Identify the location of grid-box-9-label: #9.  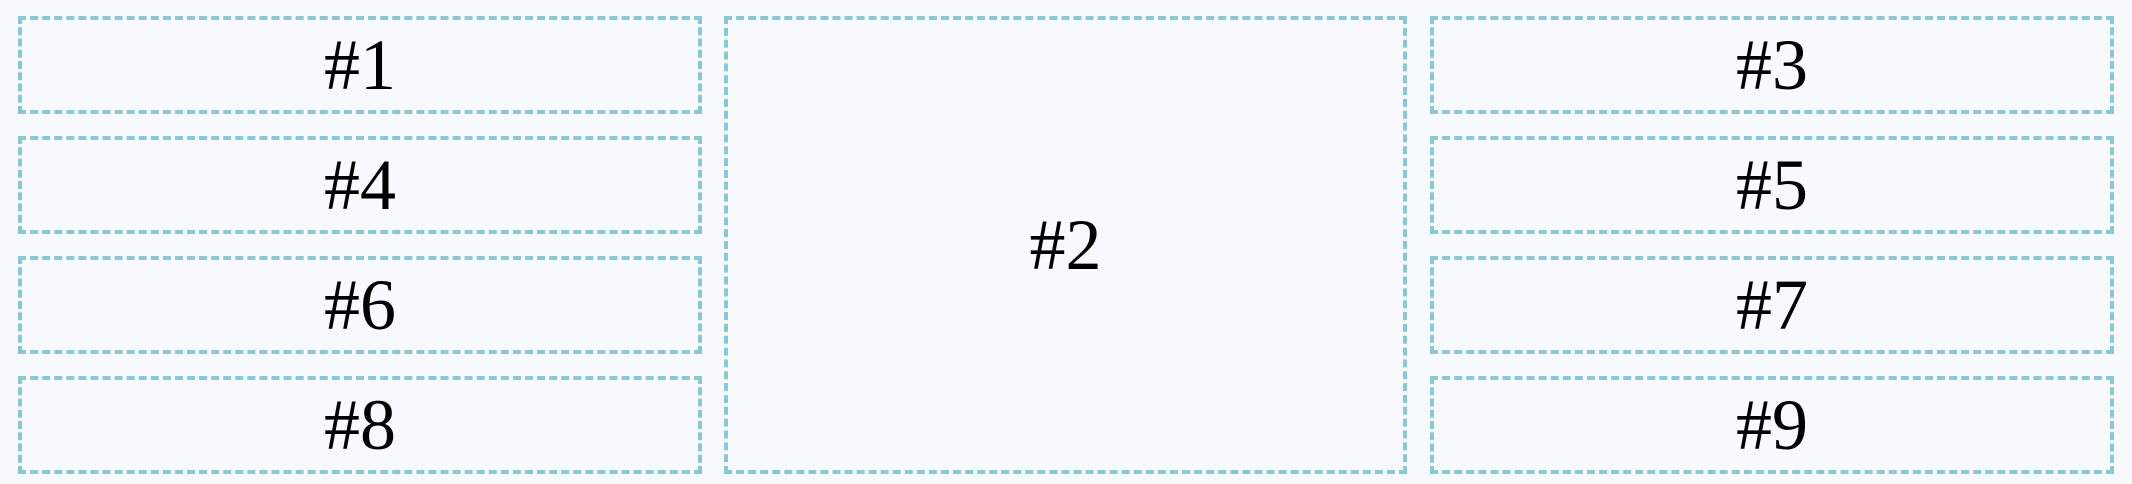
(1772, 425).